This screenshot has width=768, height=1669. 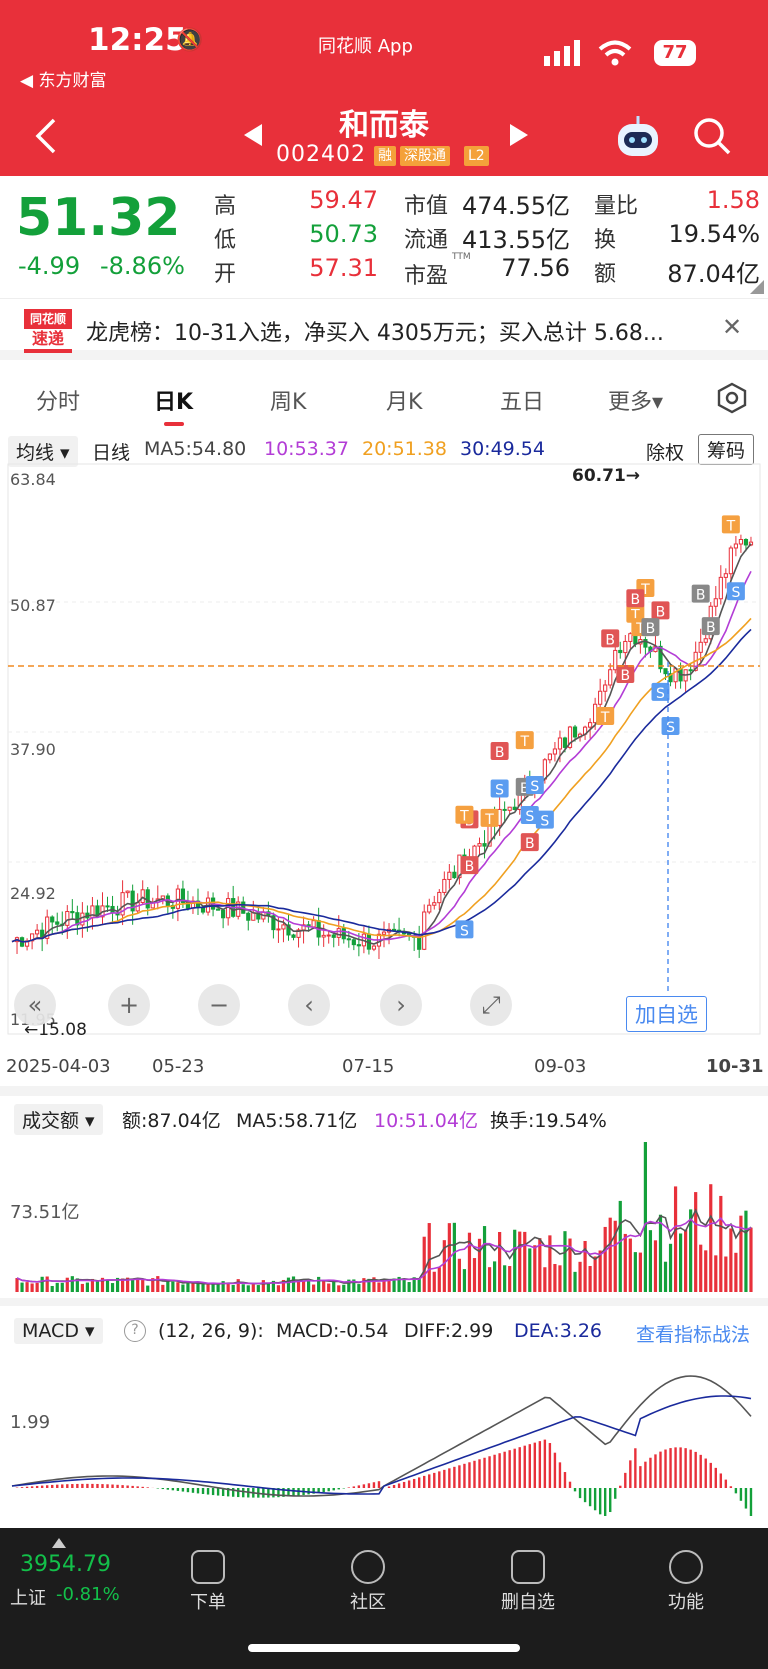 I want to click on stock-code: 002402, so click(x=321, y=154).